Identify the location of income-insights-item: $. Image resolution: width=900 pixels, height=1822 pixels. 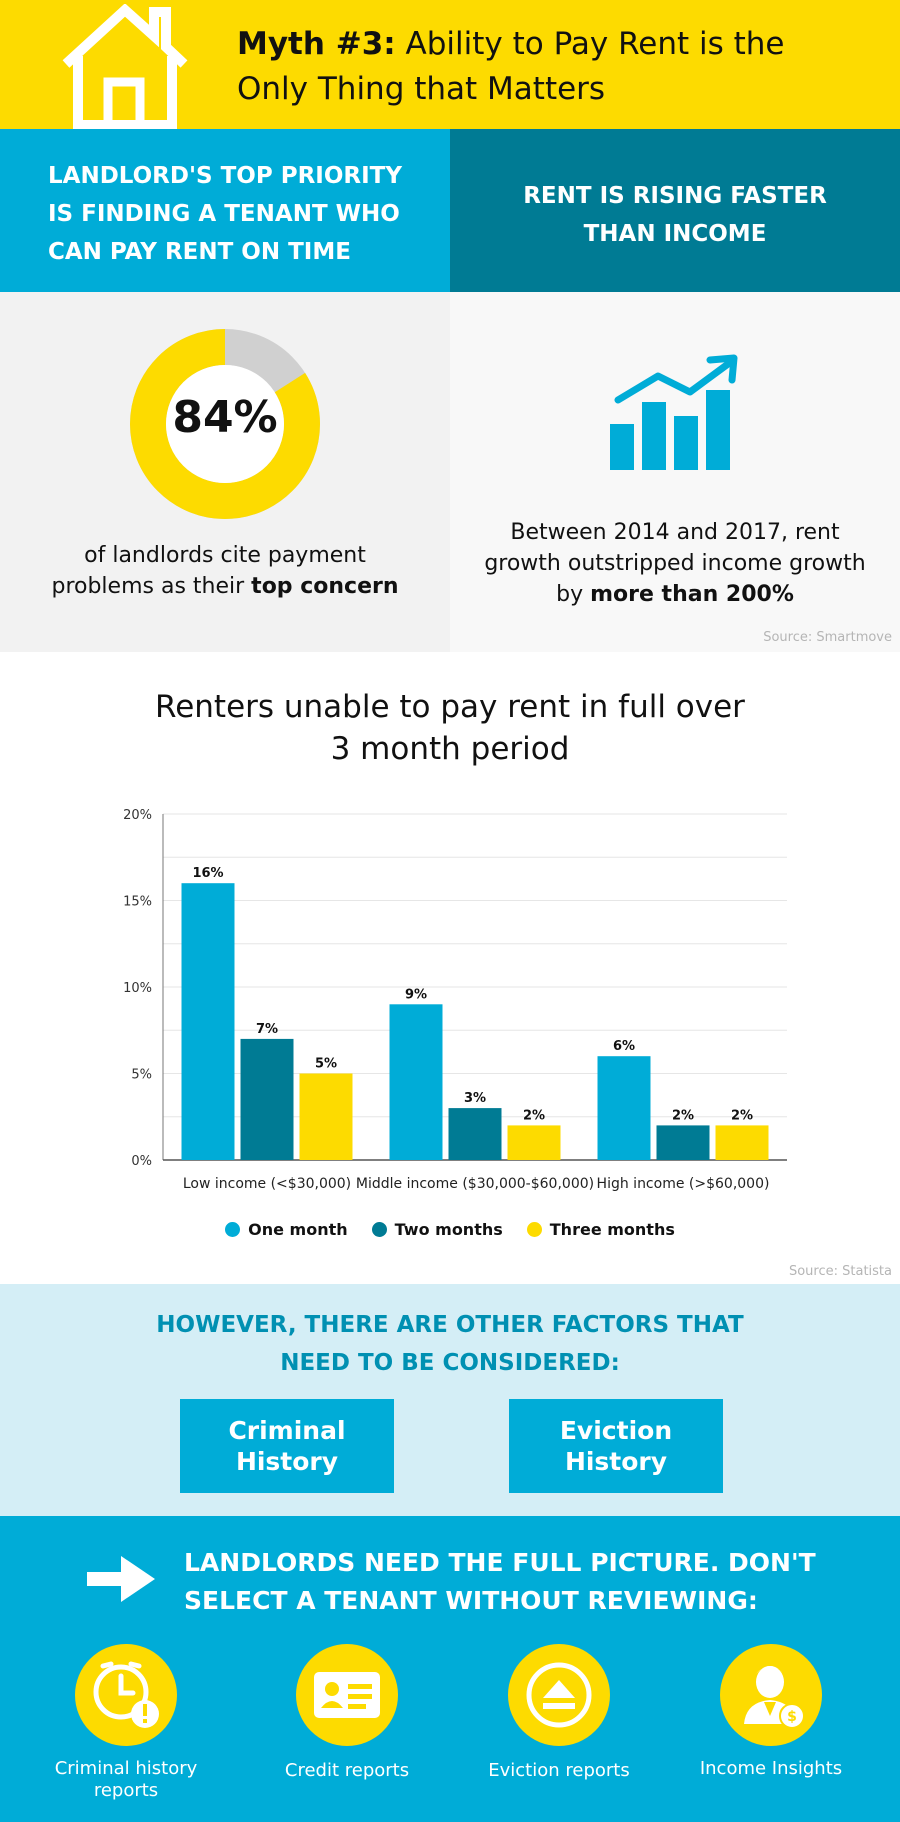
(771, 1695).